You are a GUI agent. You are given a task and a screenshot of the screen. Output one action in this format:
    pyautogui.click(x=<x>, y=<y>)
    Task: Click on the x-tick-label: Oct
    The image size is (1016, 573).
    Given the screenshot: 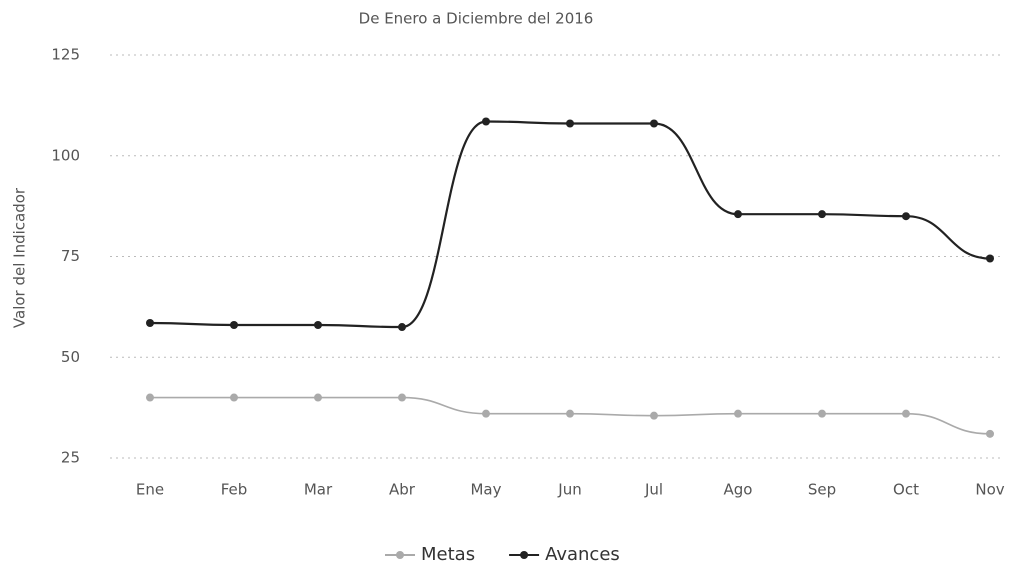 What is the action you would take?
    pyautogui.click(x=906, y=490)
    